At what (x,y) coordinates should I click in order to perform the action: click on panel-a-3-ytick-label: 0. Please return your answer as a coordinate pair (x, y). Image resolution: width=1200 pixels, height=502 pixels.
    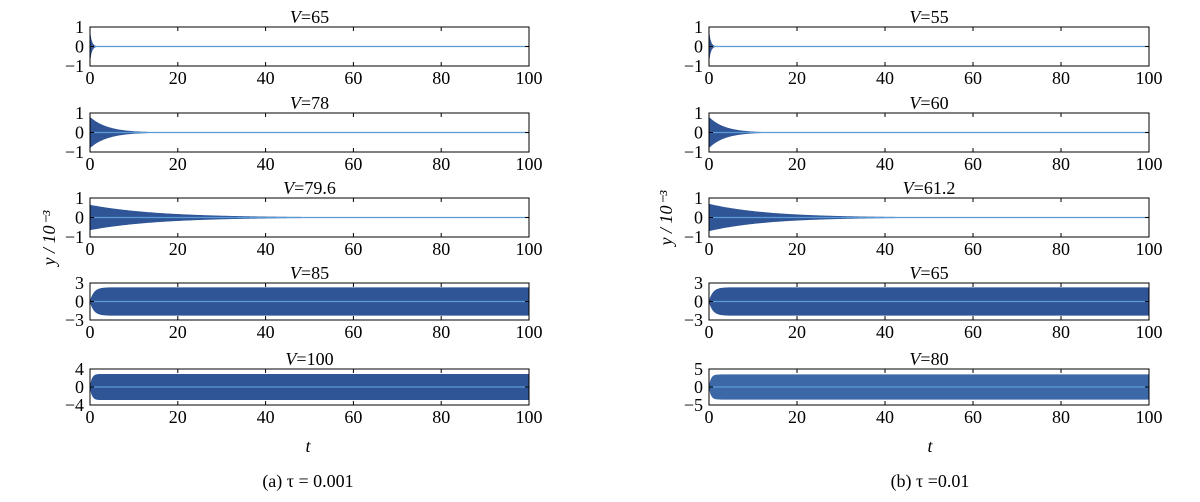
    Looking at the image, I should click on (79, 218).